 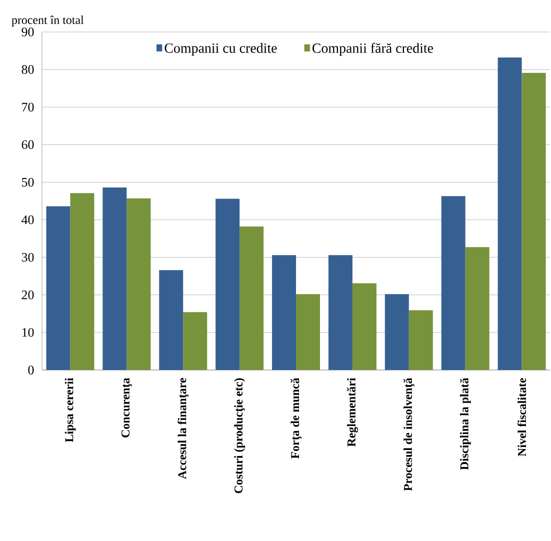 What do you see at coordinates (126, 408) in the screenshot?
I see `x-tick-label: Concurenţa` at bounding box center [126, 408].